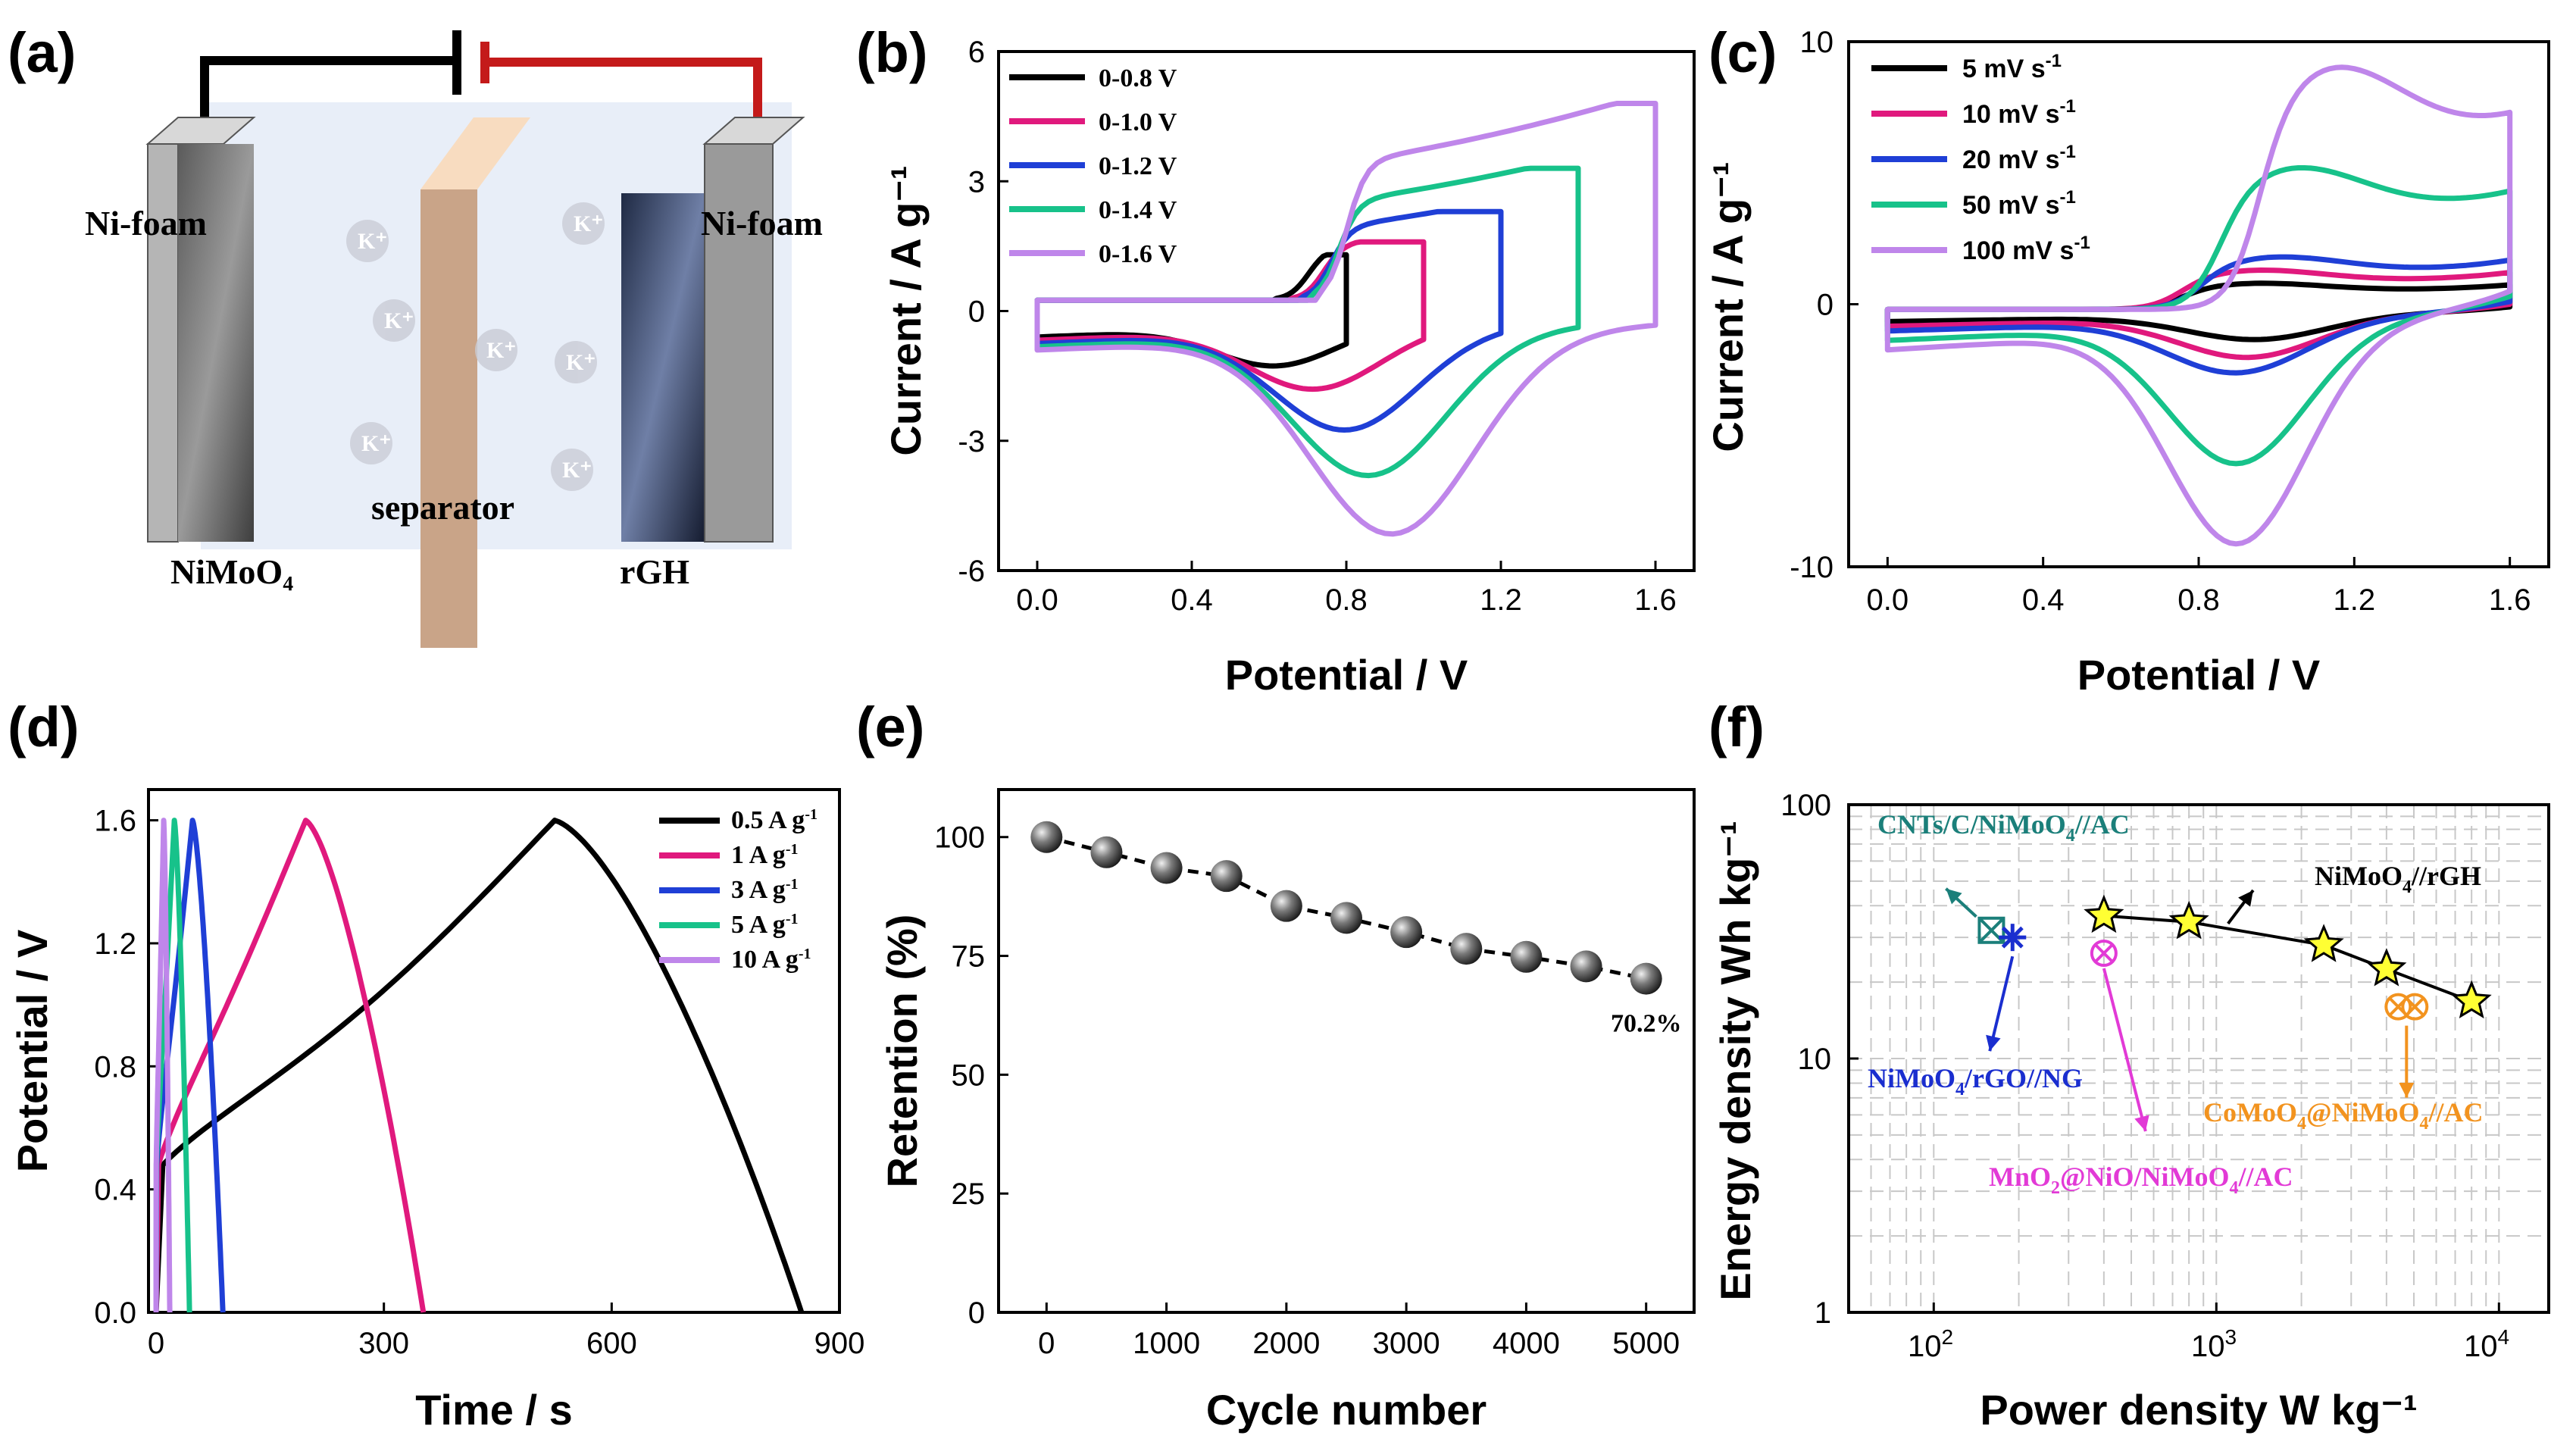 Image resolution: width=2576 pixels, height=1448 pixels. What do you see at coordinates (762, 223) in the screenshot?
I see `ni-foam-right-label: Ni-foam` at bounding box center [762, 223].